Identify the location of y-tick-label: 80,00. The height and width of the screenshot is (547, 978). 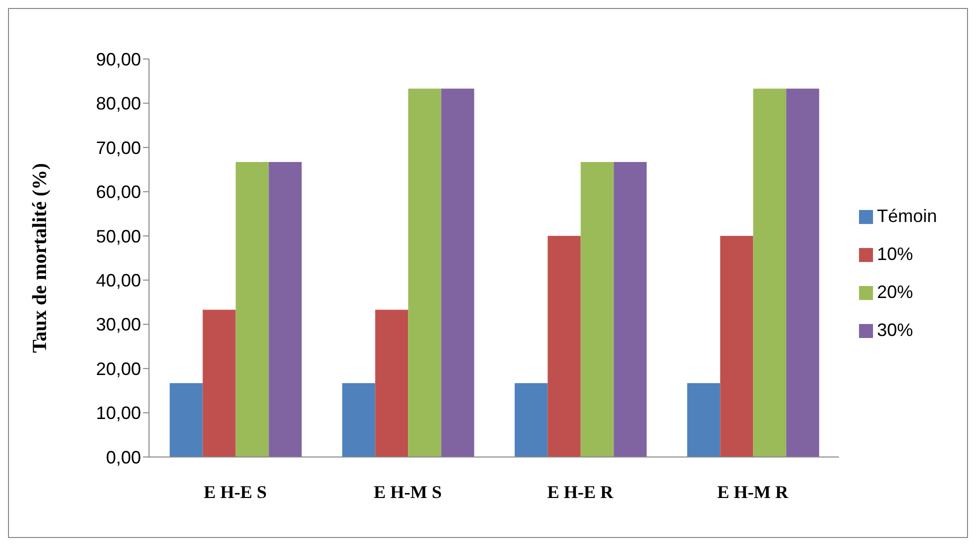
(118, 104).